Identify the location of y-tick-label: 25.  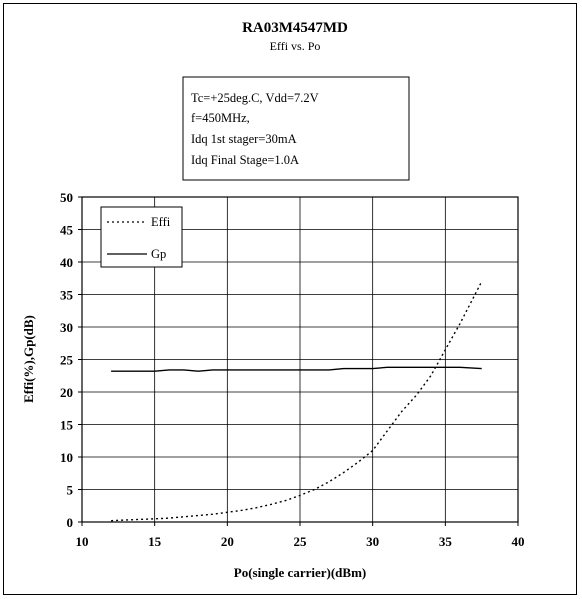
(67, 360).